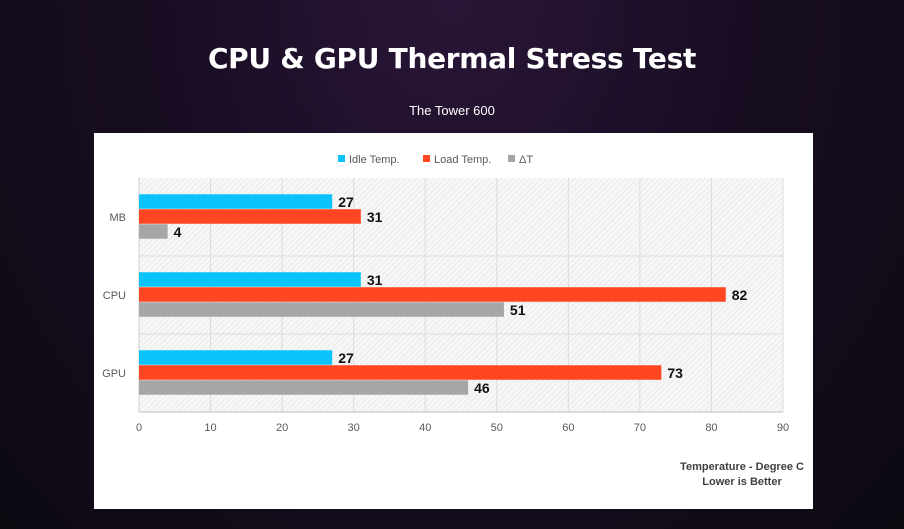 The height and width of the screenshot is (529, 904). Describe the element at coordinates (482, 388) in the screenshot. I see `data-label: 46` at that location.